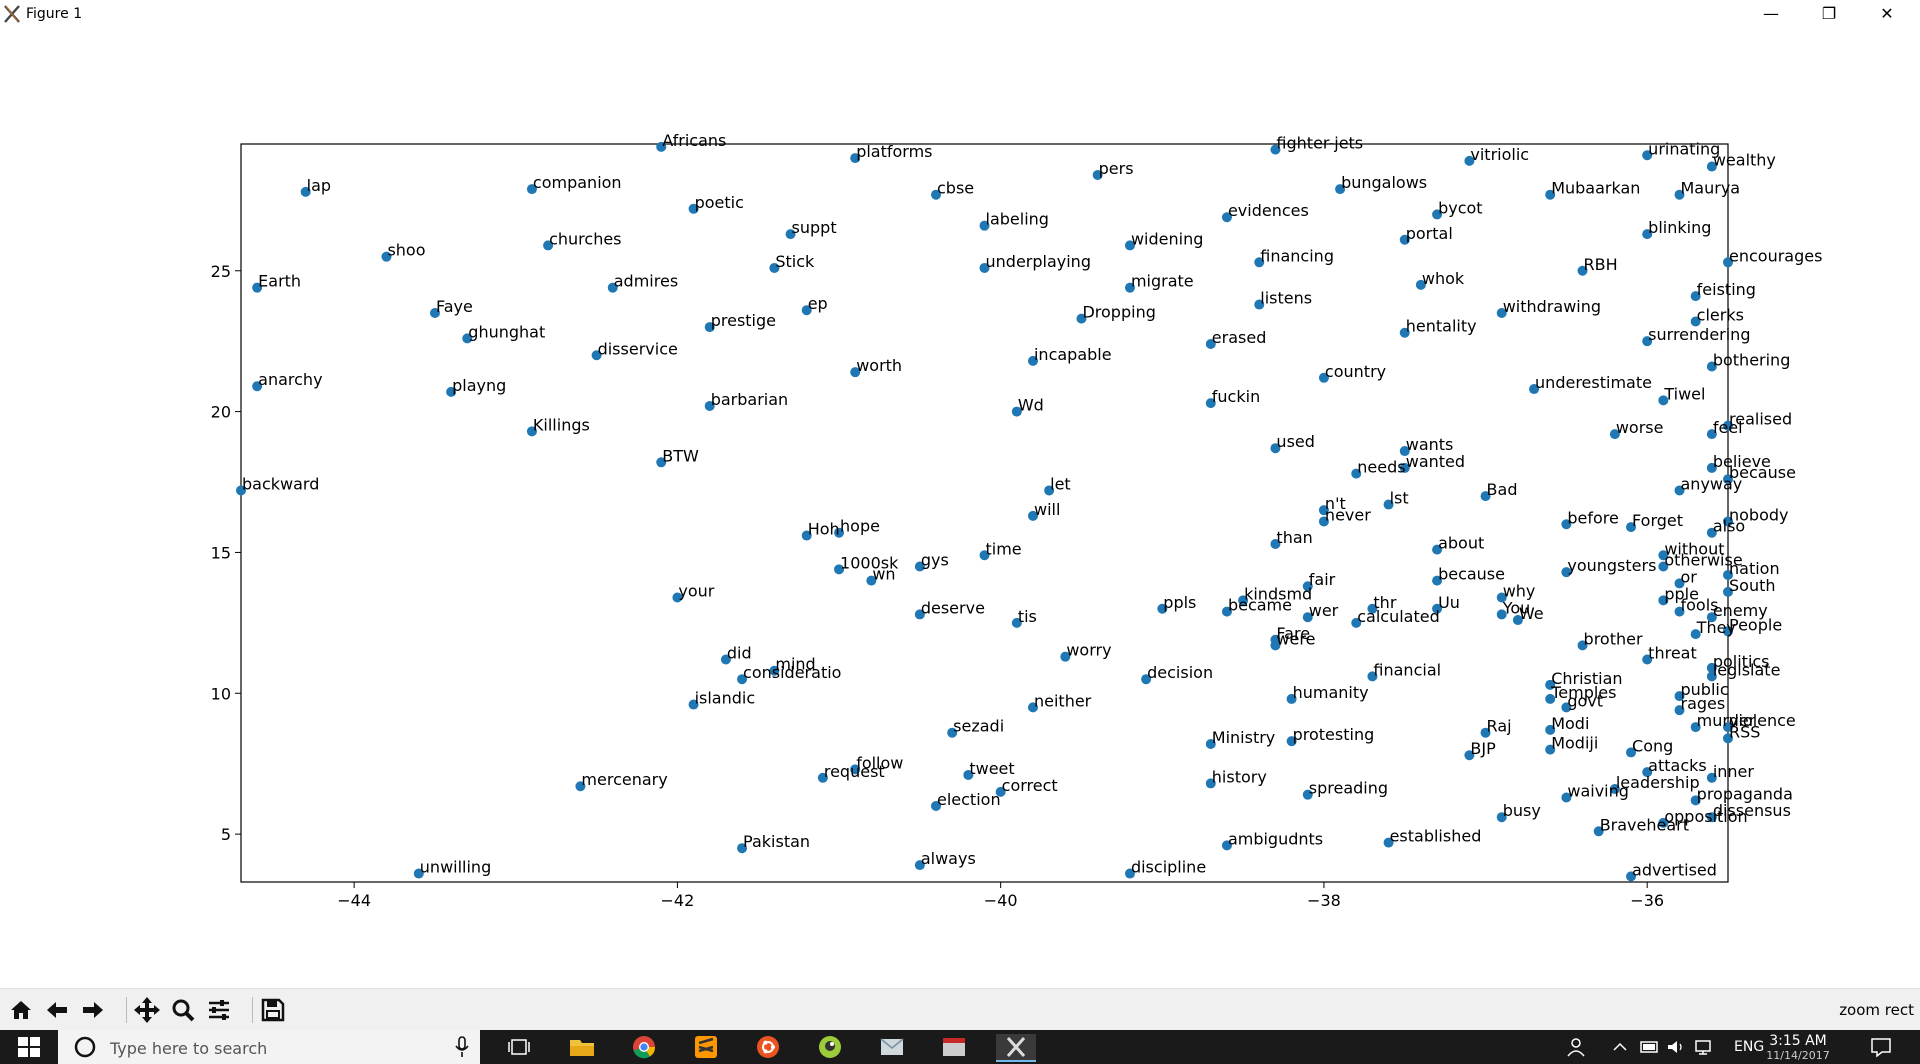  I want to click on configure-subplots-button, so click(219, 1010).